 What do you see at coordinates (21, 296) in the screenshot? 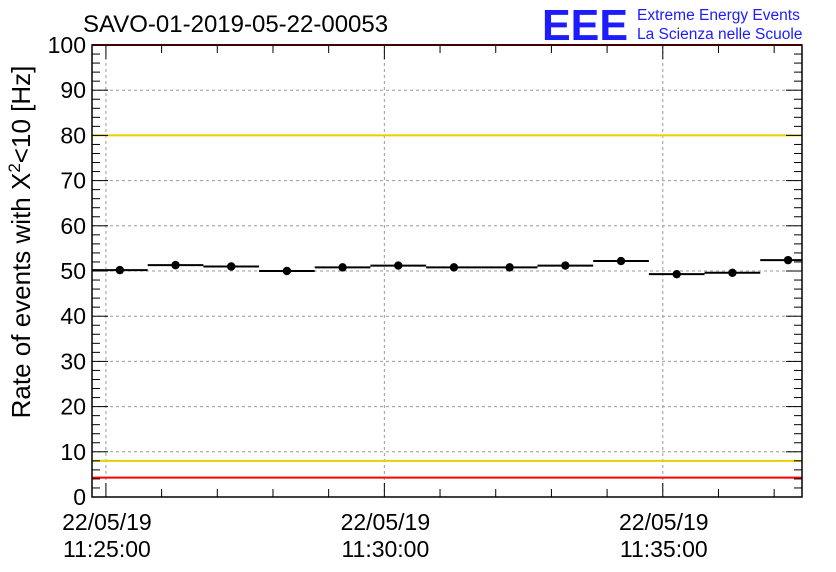
I see `y-axis-label-prefix: Rate of events with X` at bounding box center [21, 296].